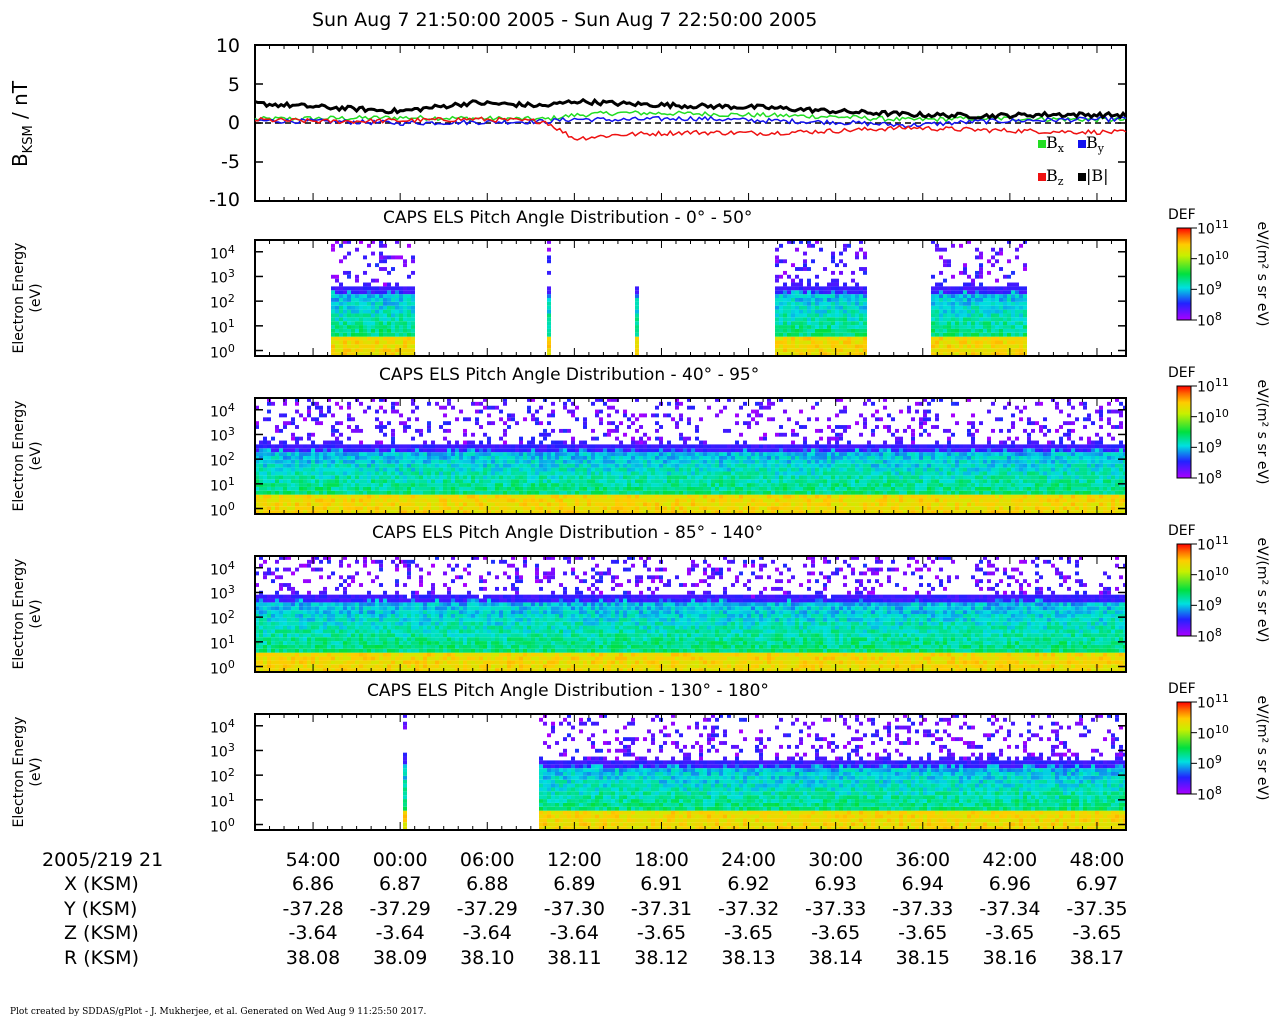 This screenshot has width=1280, height=1024. I want to click on colorbar-tick-label: 109, so click(1209, 289).